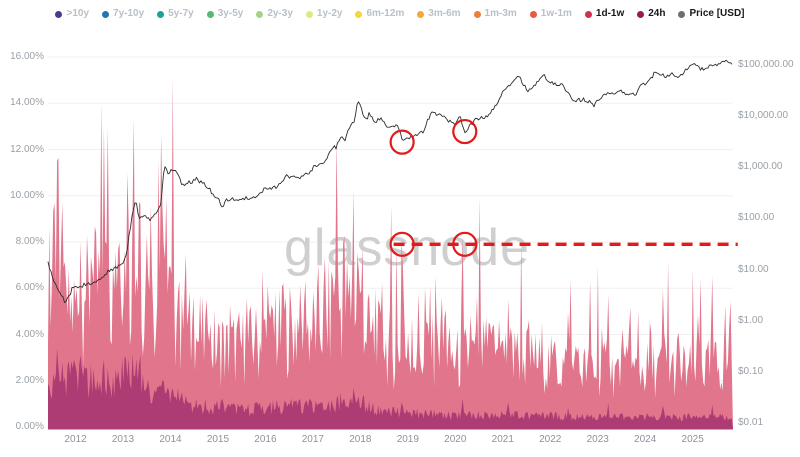  What do you see at coordinates (753, 269) in the screenshot?
I see `right-axis-tick: $10.00` at bounding box center [753, 269].